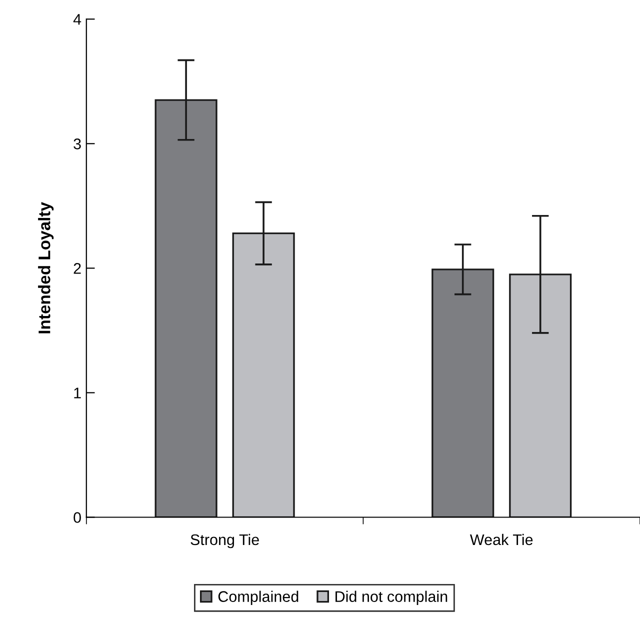 The height and width of the screenshot is (637, 640). Describe the element at coordinates (392, 598) in the screenshot. I see `legend-label: Did not complain` at that location.